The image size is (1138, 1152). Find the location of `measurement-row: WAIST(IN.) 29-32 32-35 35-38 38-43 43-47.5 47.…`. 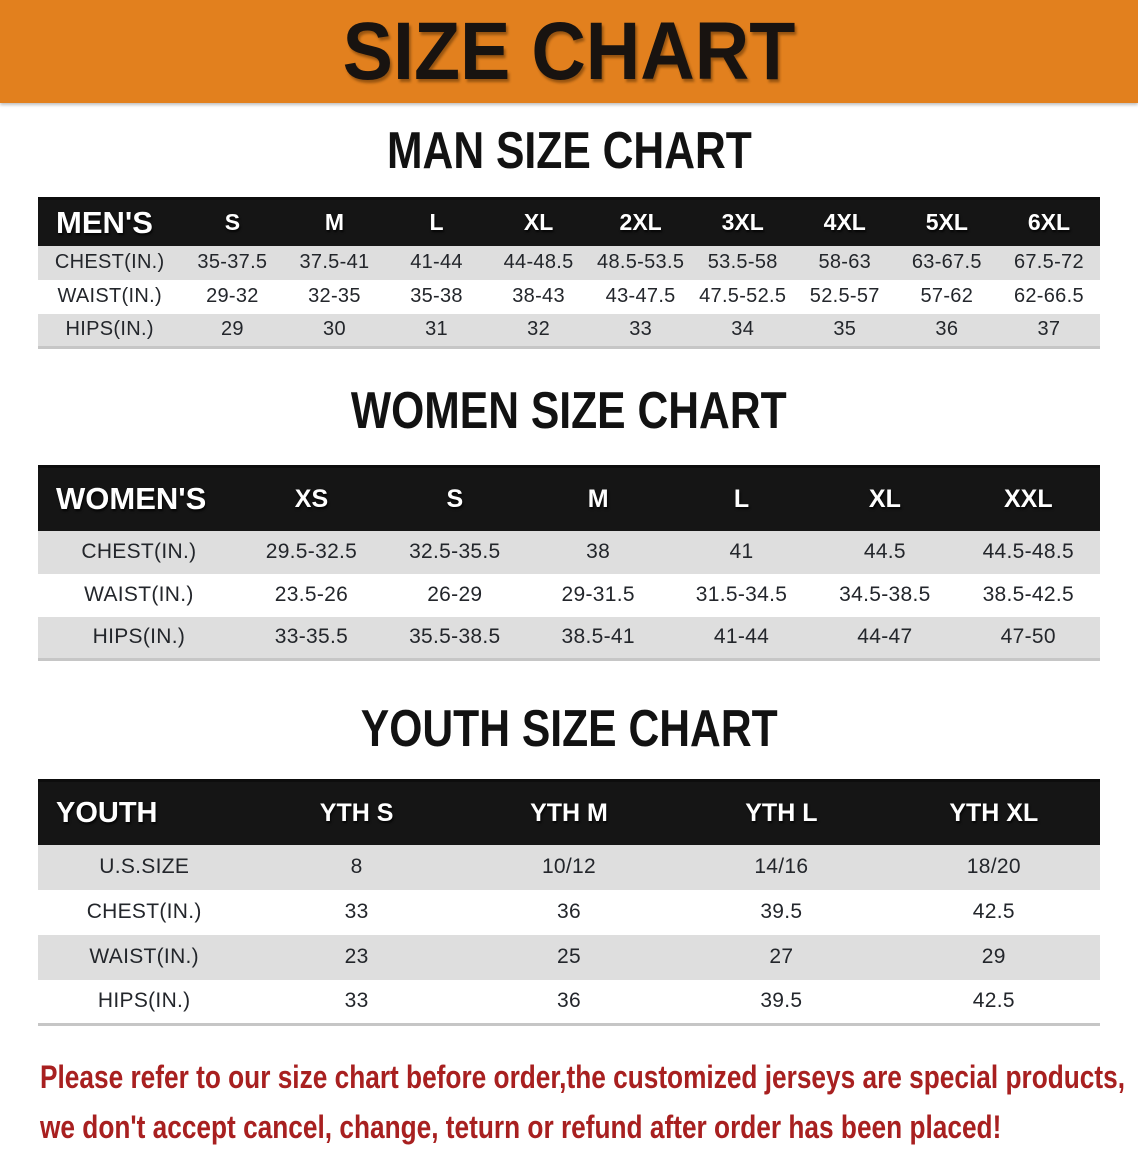

measurement-row: WAIST(IN.) 29-32 32-35 35-38 38-43 43-47.5 47.… is located at coordinates (569, 296).